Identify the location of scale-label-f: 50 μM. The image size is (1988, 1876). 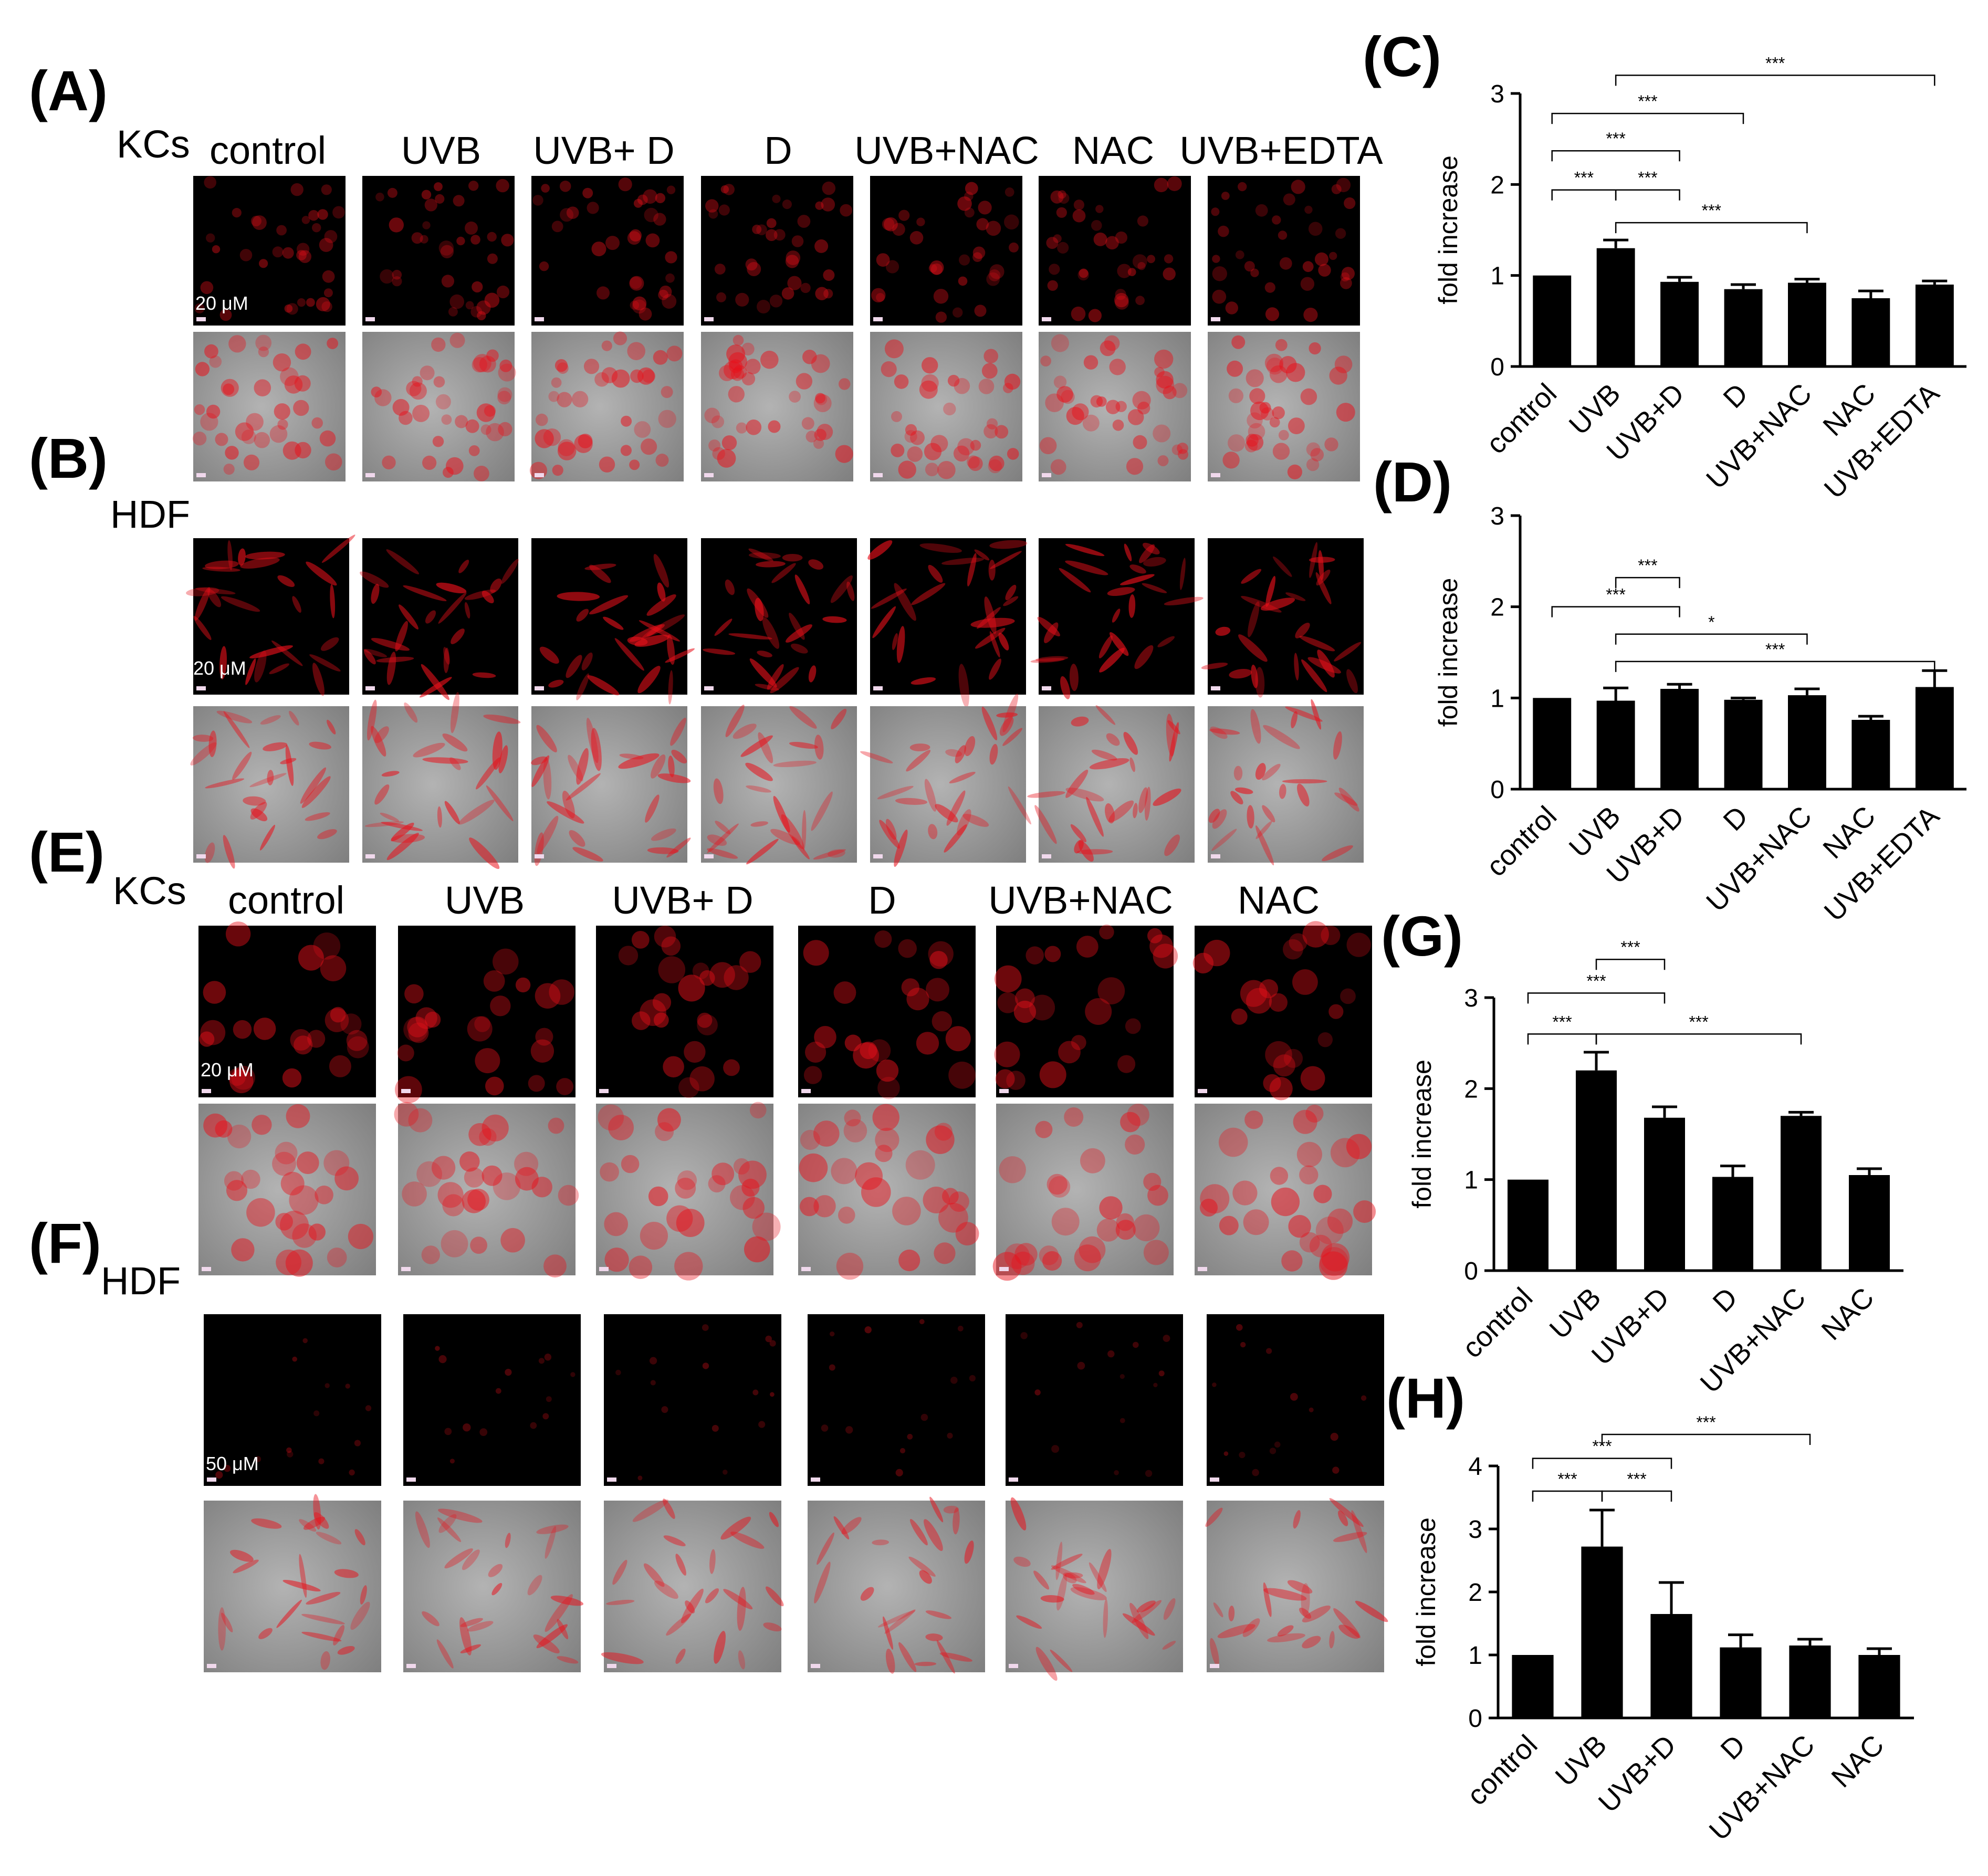
(233, 1463).